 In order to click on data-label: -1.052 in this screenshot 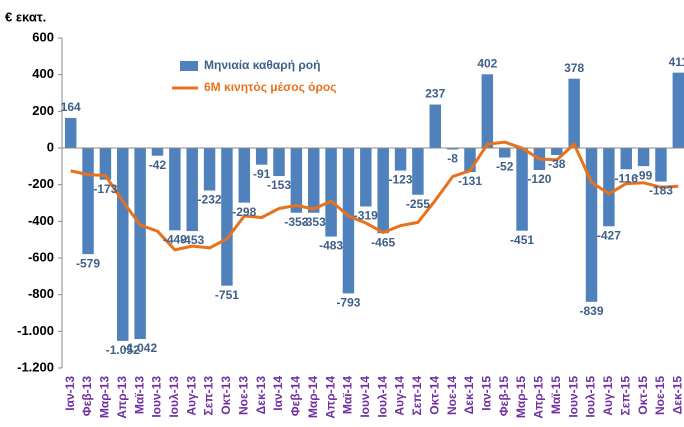, I will do `click(123, 350)`.